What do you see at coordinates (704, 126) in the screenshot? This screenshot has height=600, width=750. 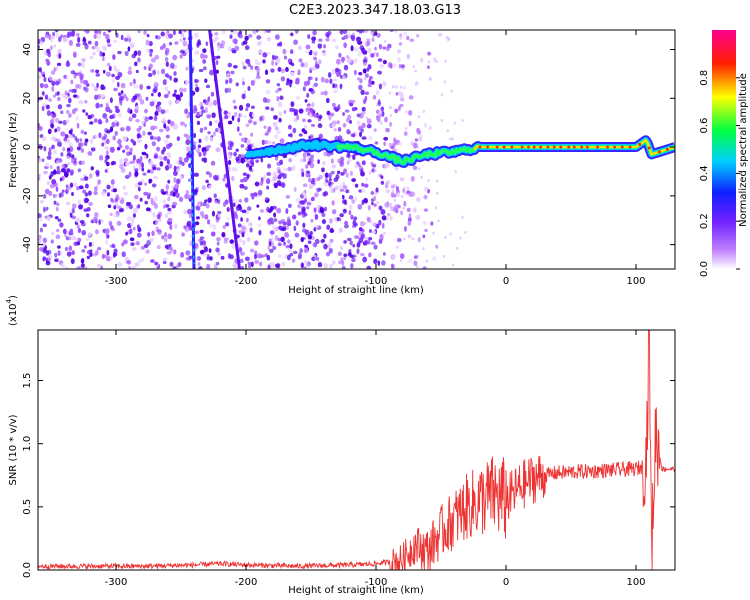 I see `colorbar-tick-label: 0.6` at bounding box center [704, 126].